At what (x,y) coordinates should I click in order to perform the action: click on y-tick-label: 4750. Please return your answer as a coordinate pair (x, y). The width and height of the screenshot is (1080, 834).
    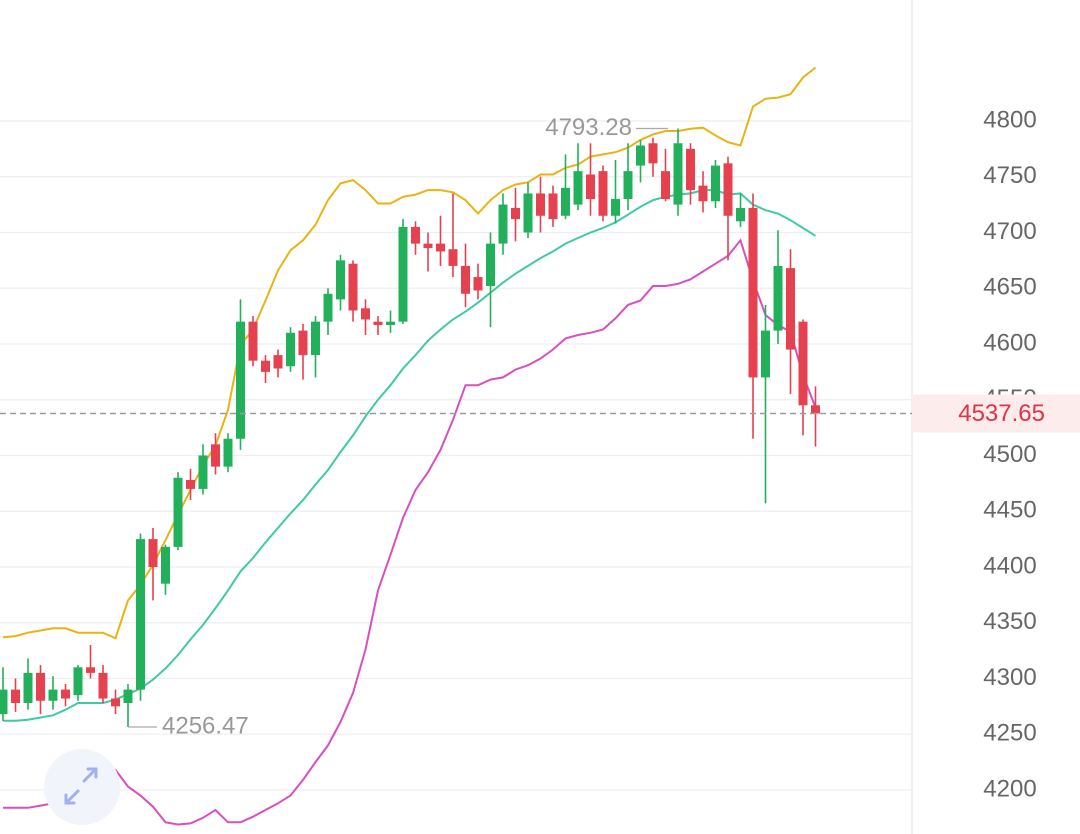
    Looking at the image, I should click on (1009, 175).